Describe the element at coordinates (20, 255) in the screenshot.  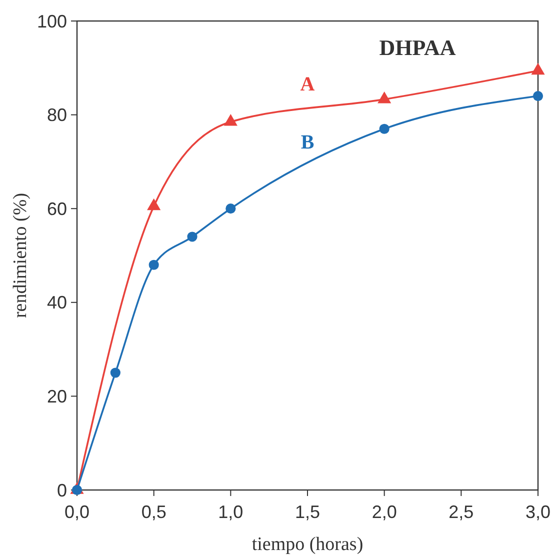
I see `y-axis-title: rendimiento (%)` at that location.